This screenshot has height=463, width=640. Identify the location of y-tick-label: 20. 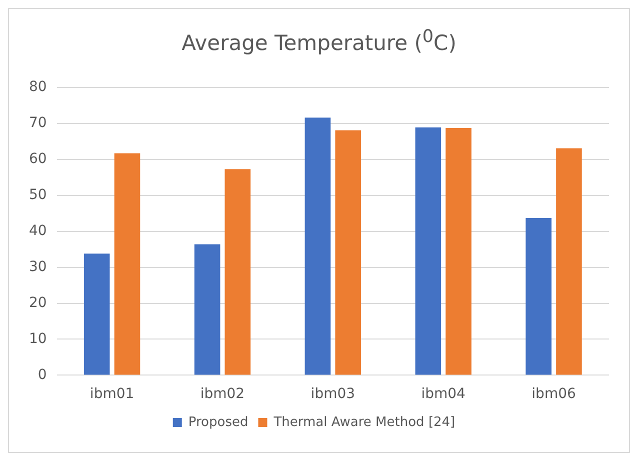
(37, 302).